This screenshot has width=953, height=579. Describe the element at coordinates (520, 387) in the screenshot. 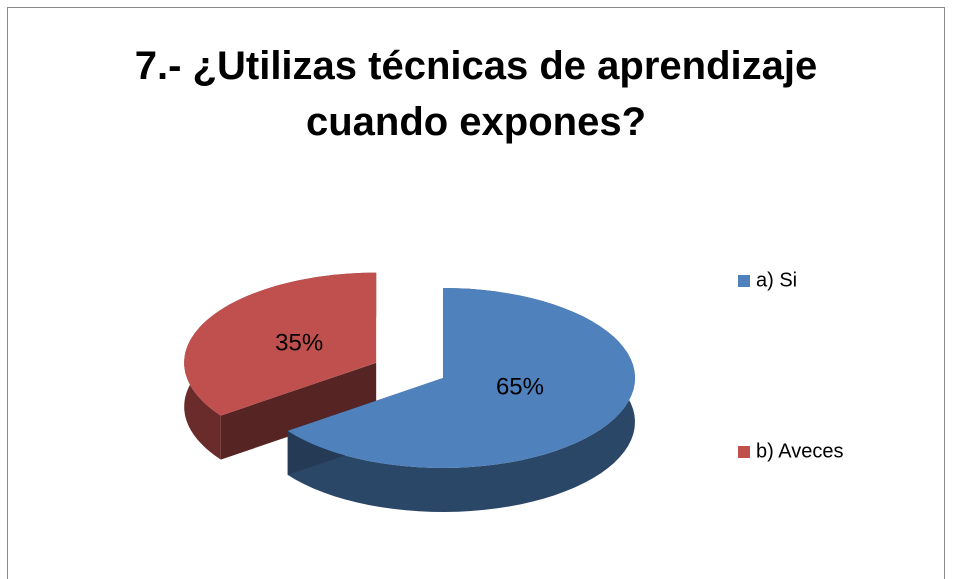

I see `data-label: 65%` at that location.